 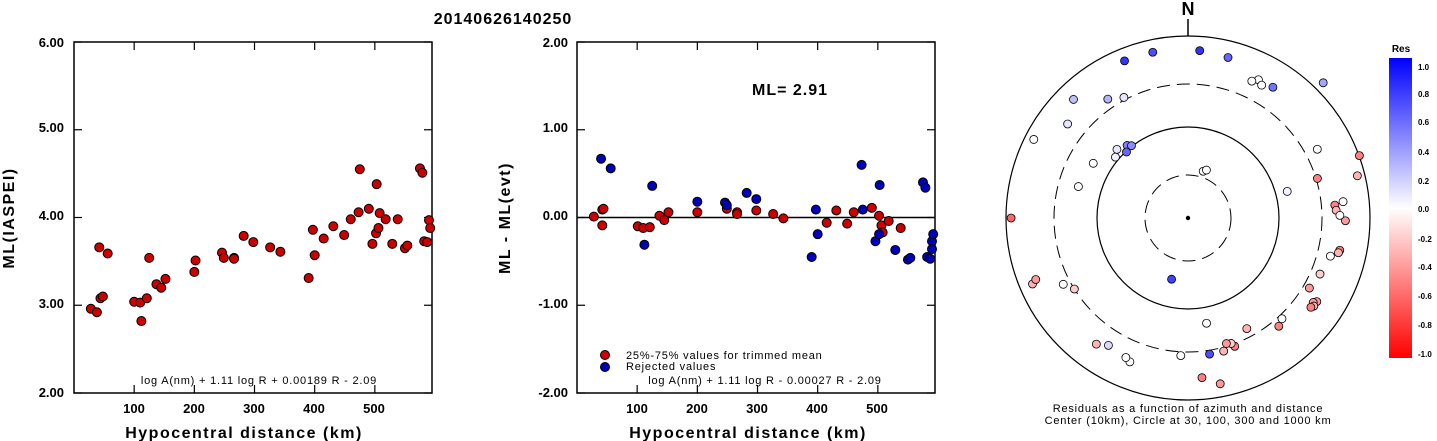 I want to click on left-x-tick-label: 500, so click(x=374, y=408).